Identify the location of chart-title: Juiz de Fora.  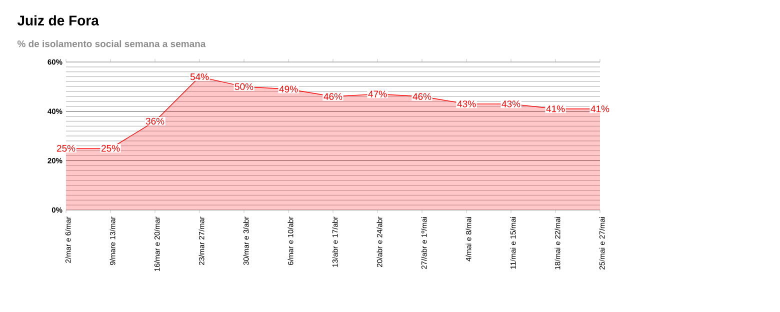
(58, 20).